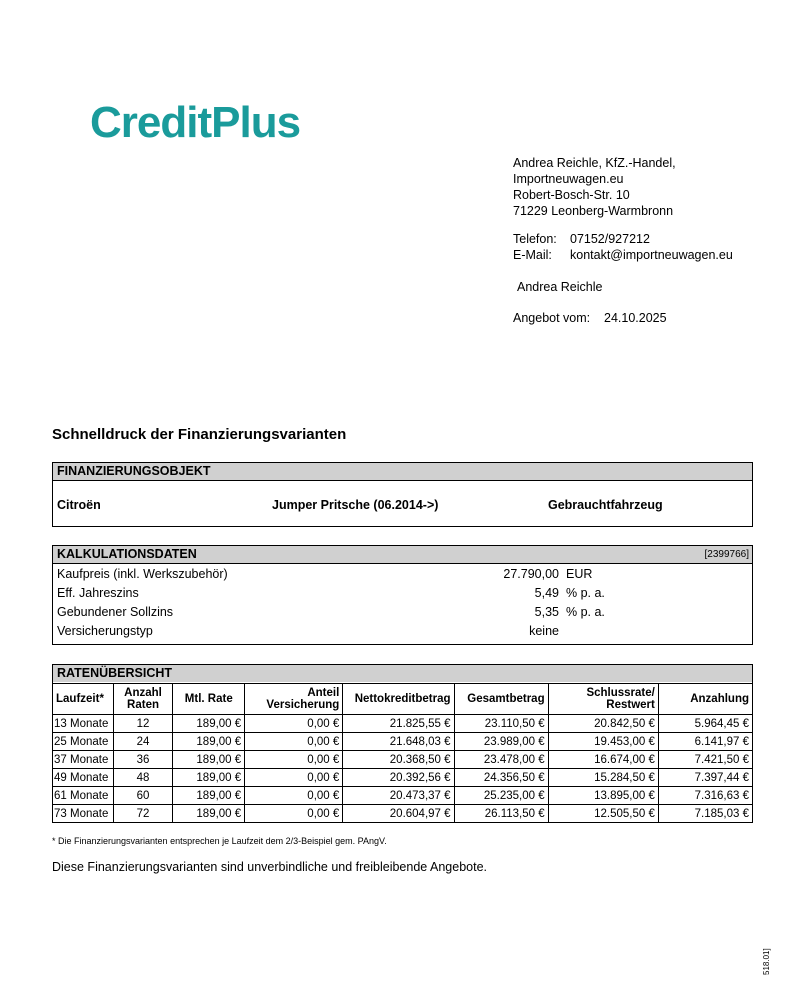  What do you see at coordinates (355, 505) in the screenshot?
I see `model: Jumper Pritsche (06.2014->)` at bounding box center [355, 505].